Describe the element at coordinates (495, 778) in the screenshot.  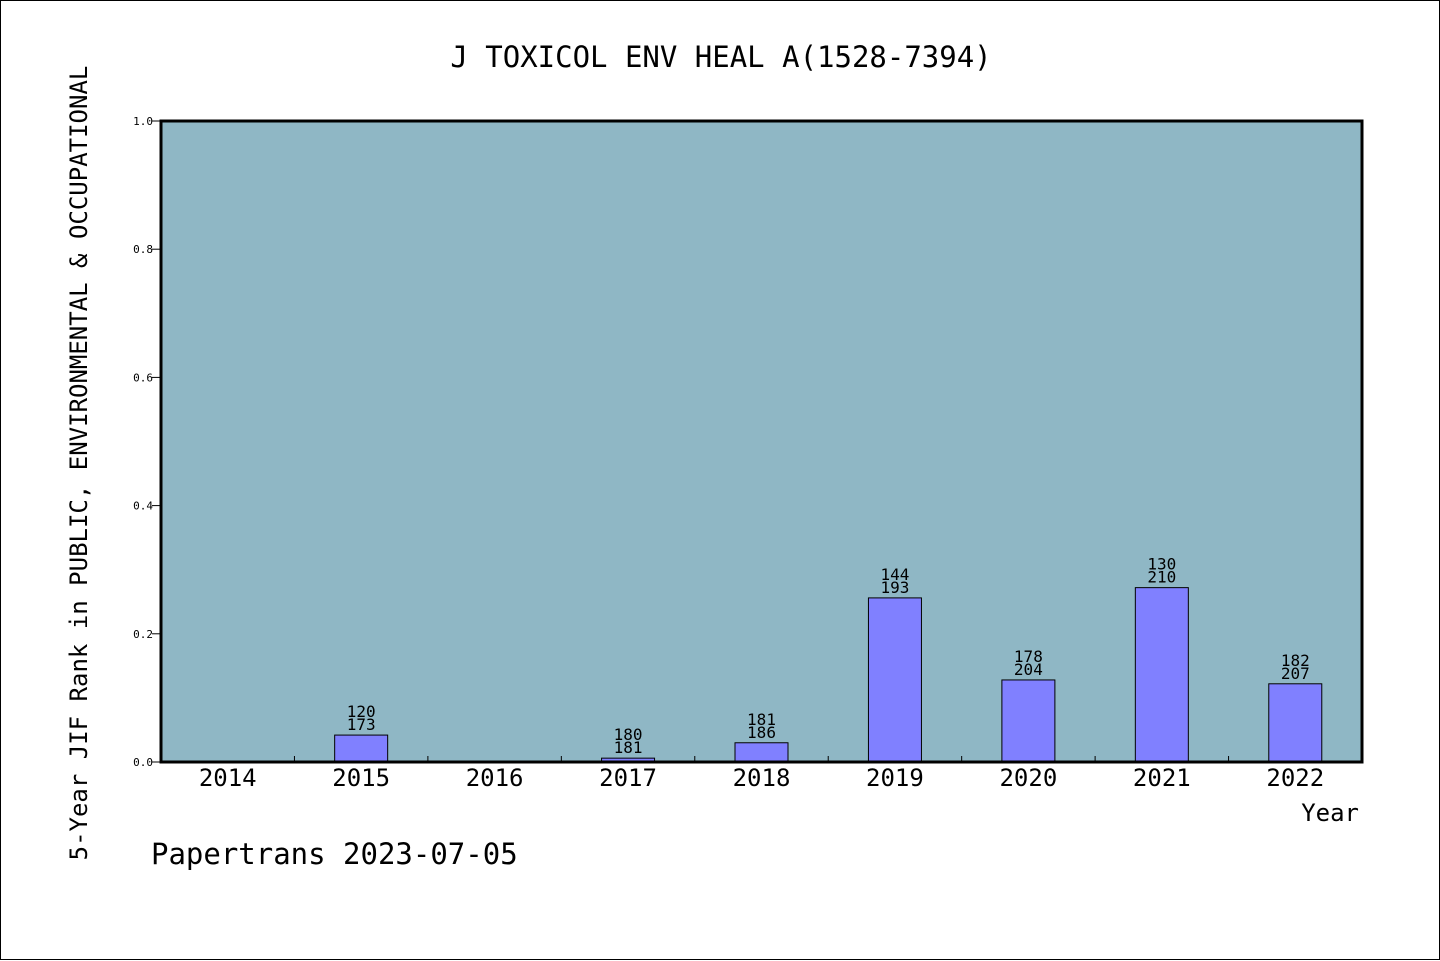
I see `x-tick-label: 2016` at that location.